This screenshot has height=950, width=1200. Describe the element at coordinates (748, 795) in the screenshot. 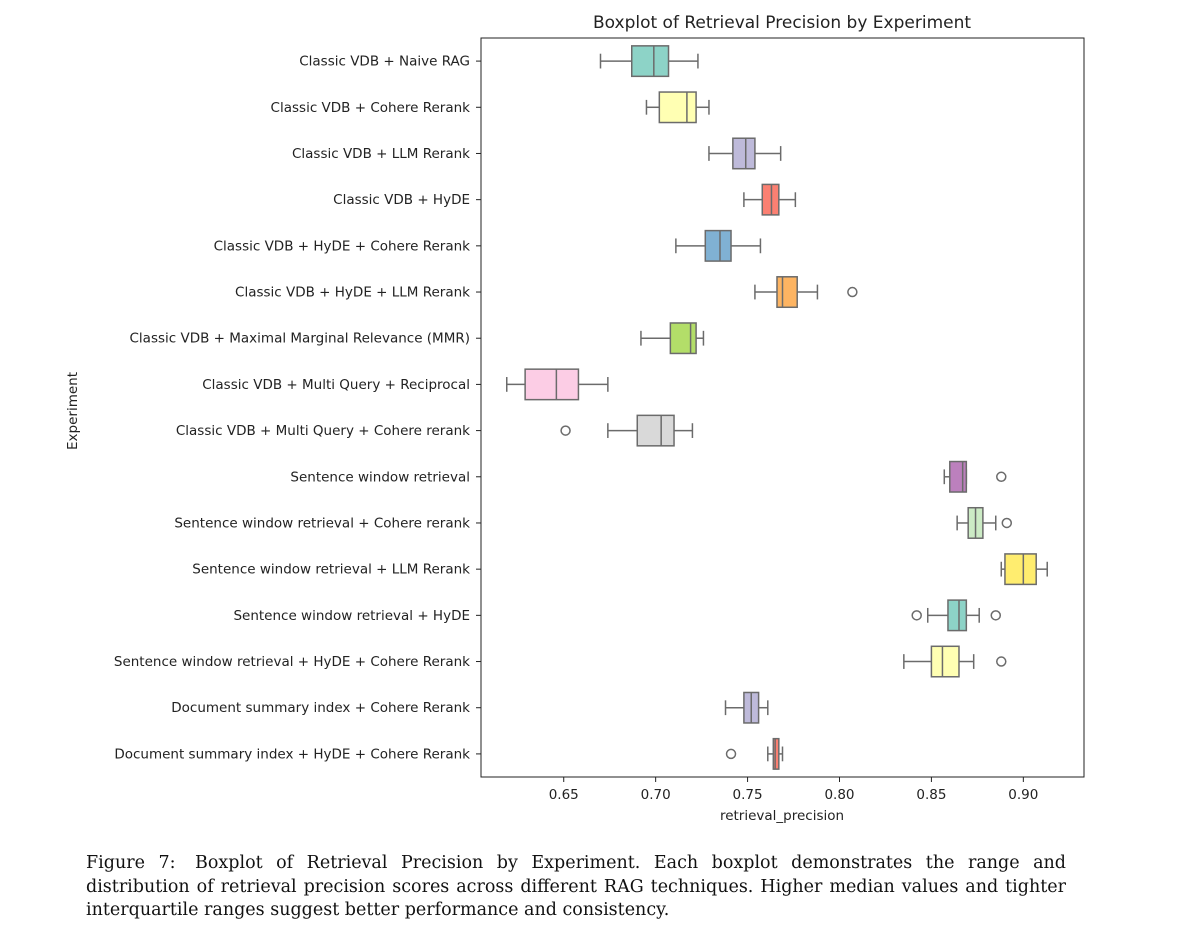

I see `x-tick-label: 0.75` at that location.